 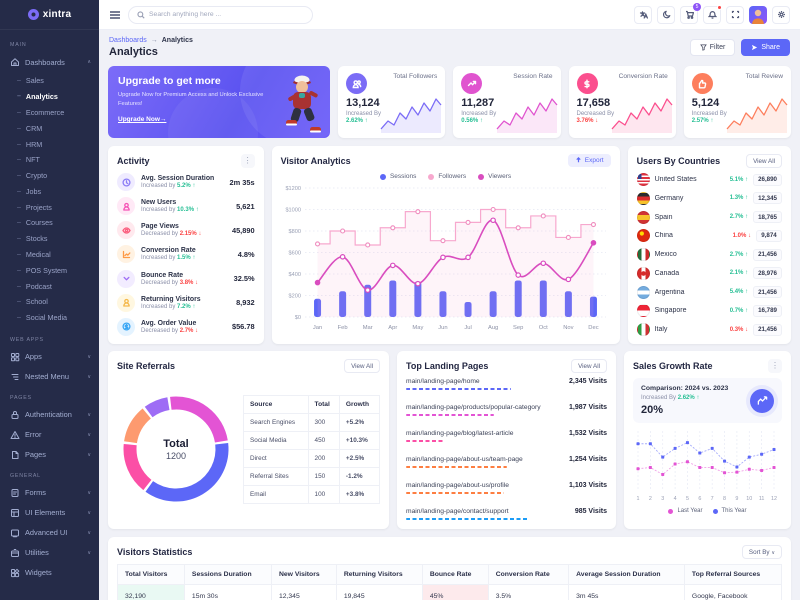 What do you see at coordinates (185, 206) in the screenshot?
I see `activity-row-main: New Users Increased by 10.3% ↑` at bounding box center [185, 206].